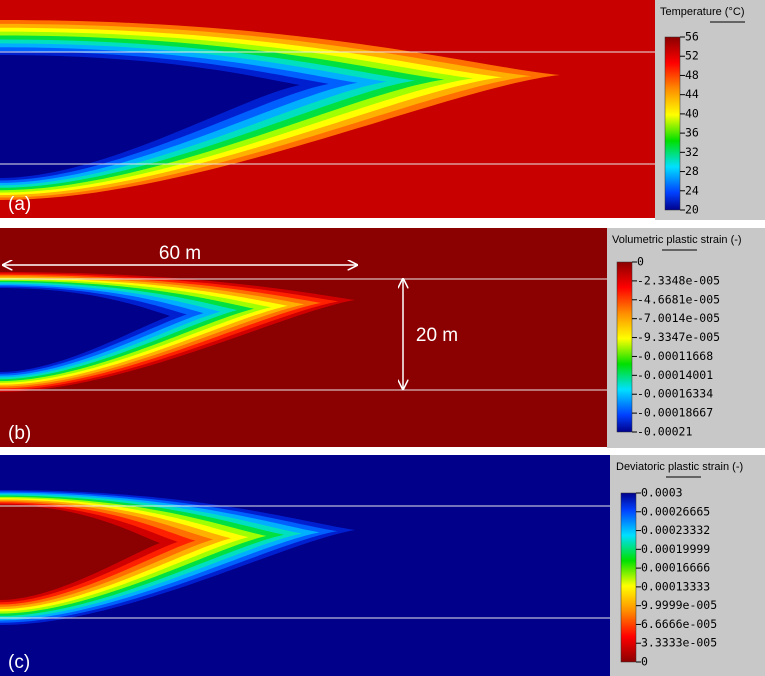 The image size is (765, 676). I want to click on colorbar-tick-label: -0.00021, so click(664, 432).